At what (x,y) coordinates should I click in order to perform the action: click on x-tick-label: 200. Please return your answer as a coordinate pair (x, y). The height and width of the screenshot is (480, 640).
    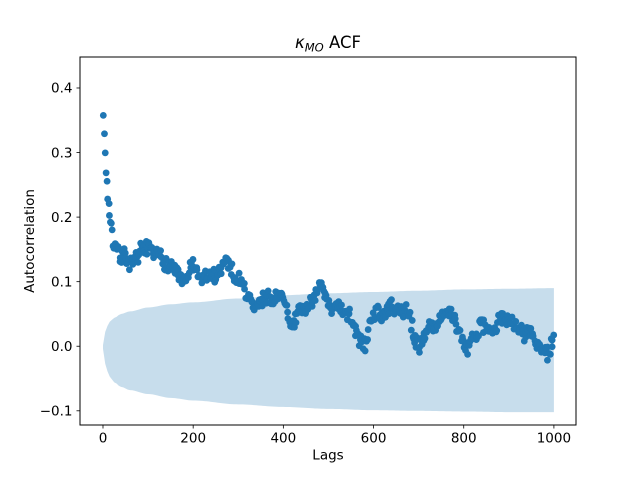
    Looking at the image, I should click on (193, 439).